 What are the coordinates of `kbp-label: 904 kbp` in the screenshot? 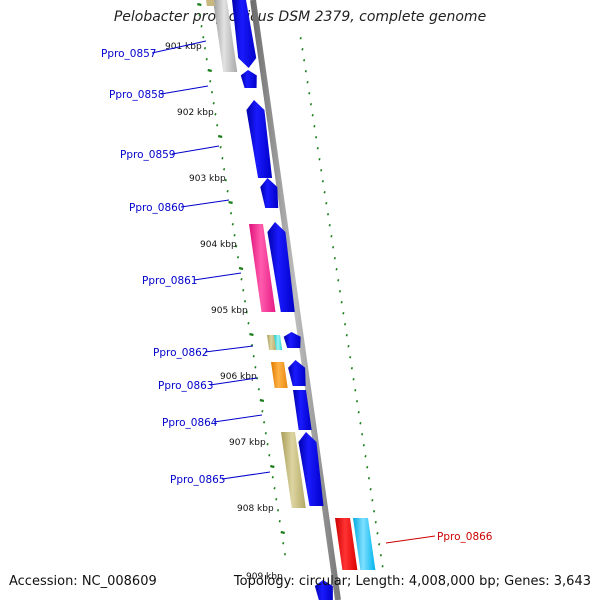 It's located at (218, 245).